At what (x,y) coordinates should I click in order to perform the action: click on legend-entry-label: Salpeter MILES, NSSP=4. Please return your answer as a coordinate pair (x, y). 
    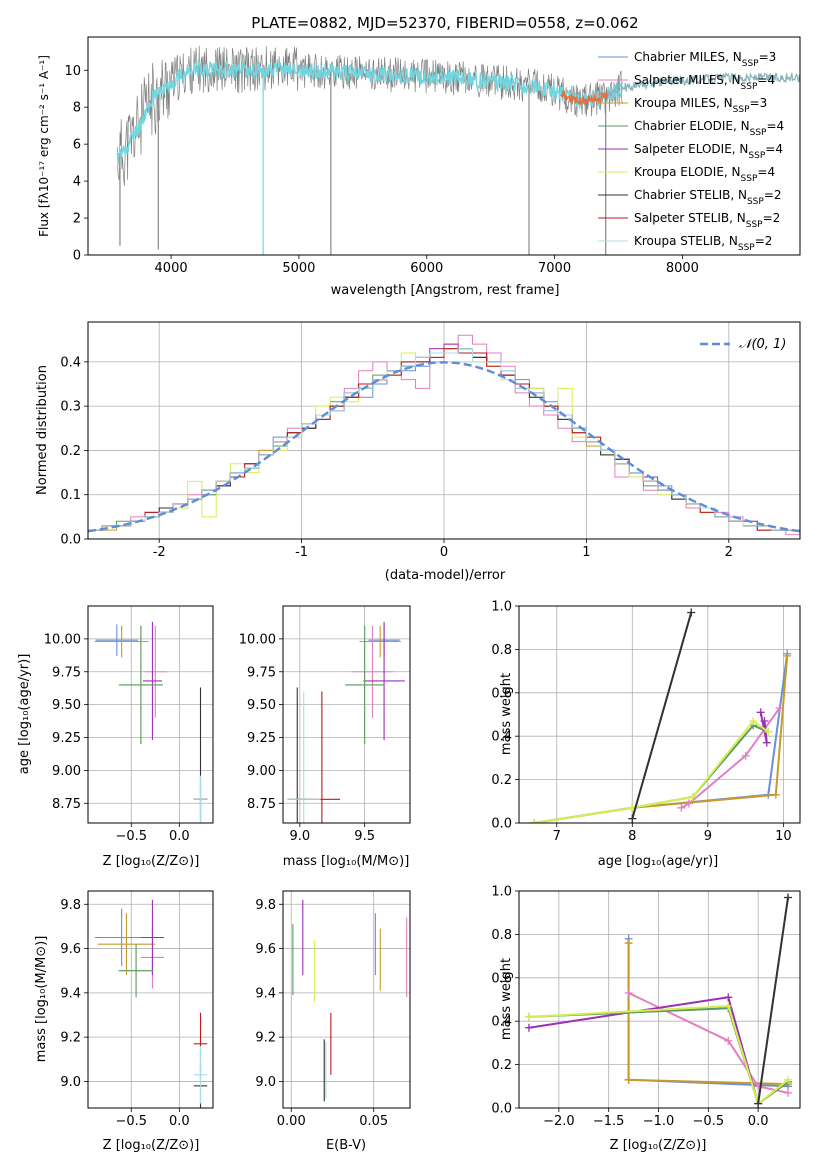
    Looking at the image, I should click on (704, 82).